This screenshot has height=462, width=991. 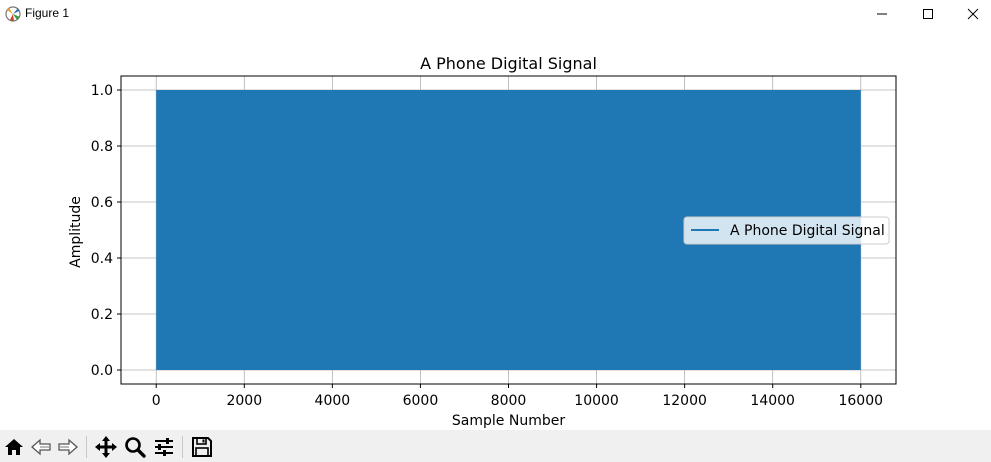 I want to click on x-tick-label: 8000, so click(x=509, y=401).